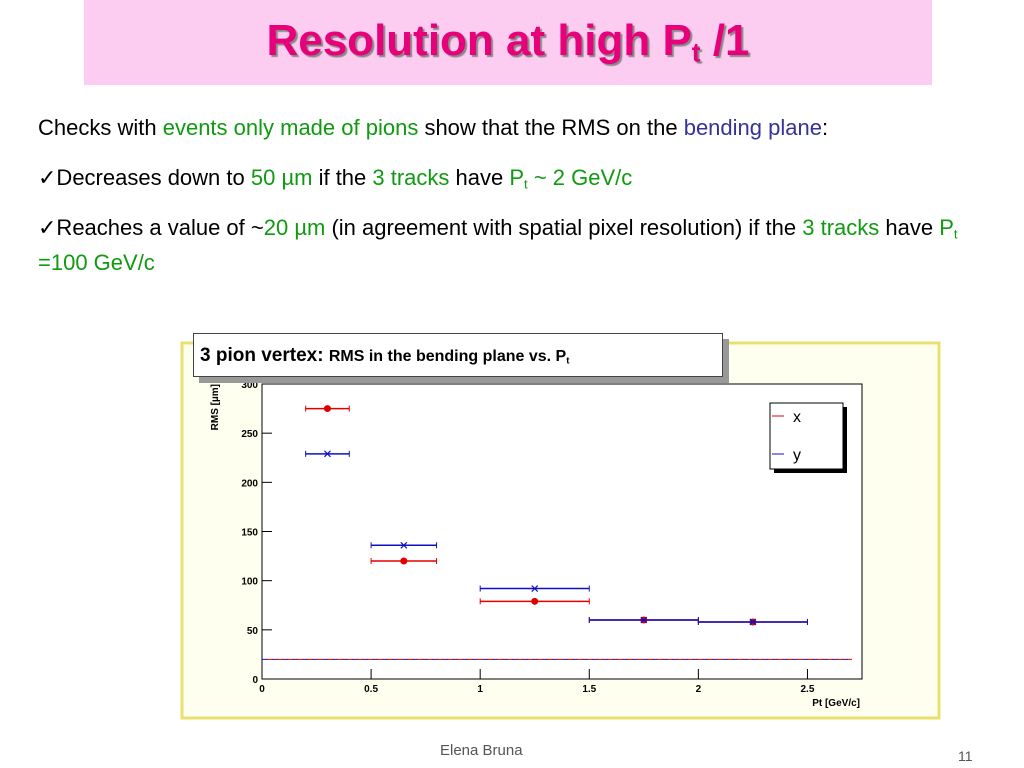 The width and height of the screenshot is (1024, 768). What do you see at coordinates (371, 689) in the screenshot?
I see `x-tick-label: 0.5` at bounding box center [371, 689].